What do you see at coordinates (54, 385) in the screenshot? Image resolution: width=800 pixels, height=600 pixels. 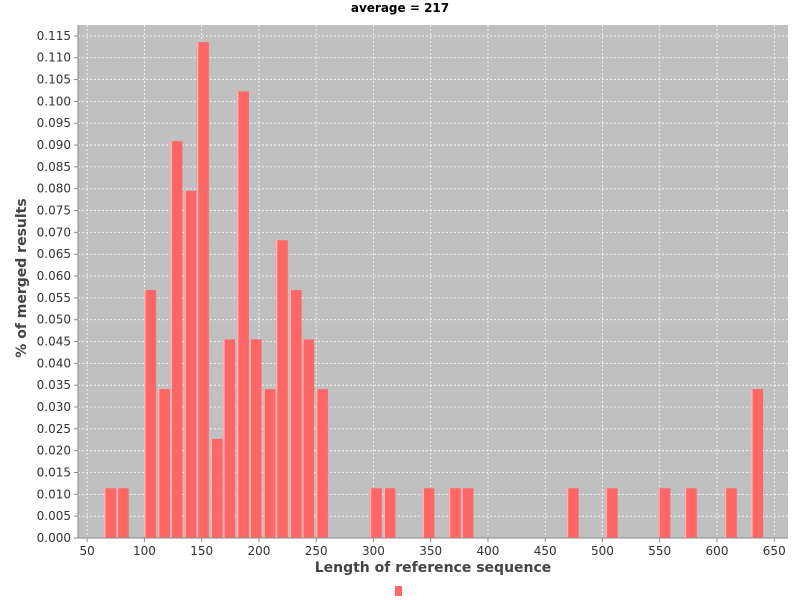 I see `y-tick-label: 0.035` at bounding box center [54, 385].